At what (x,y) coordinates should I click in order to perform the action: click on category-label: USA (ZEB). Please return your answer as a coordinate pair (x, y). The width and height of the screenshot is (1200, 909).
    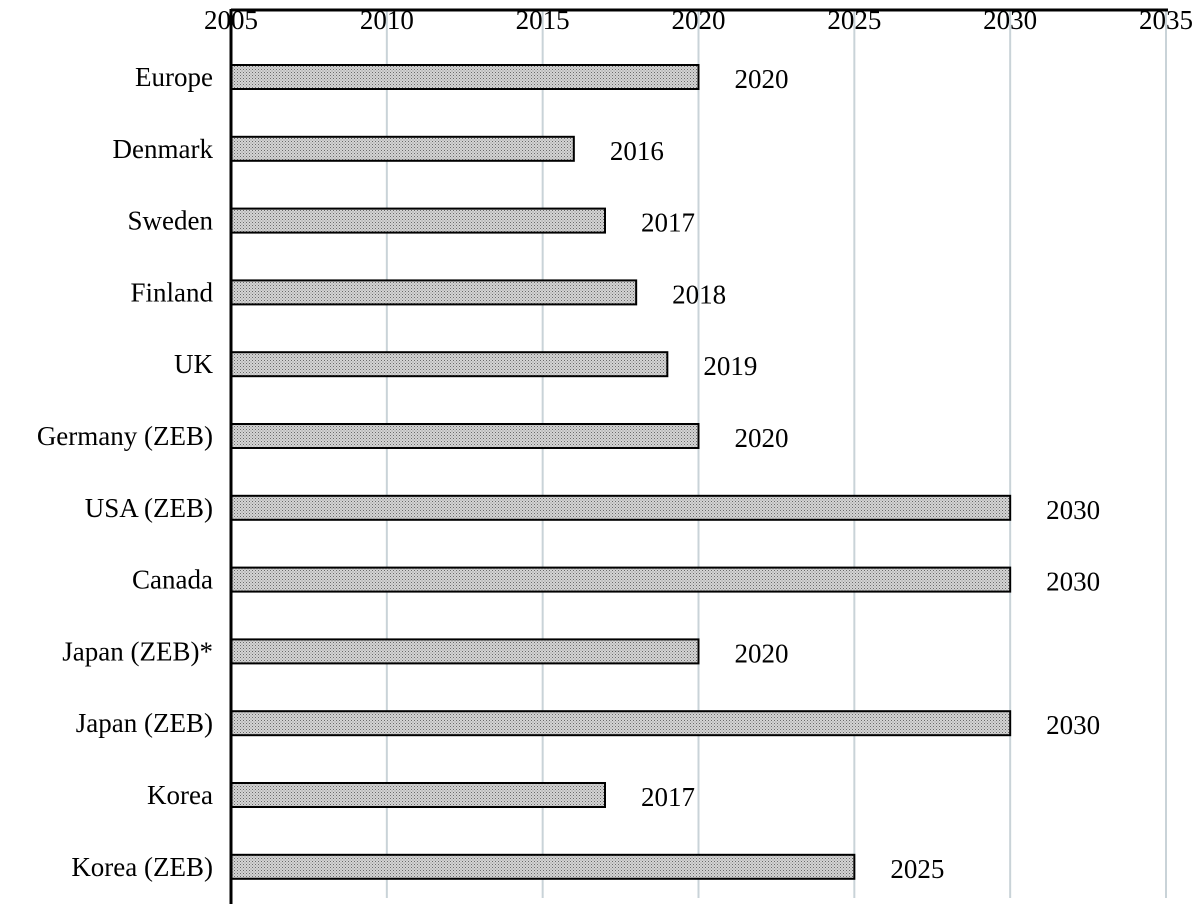
    Looking at the image, I should click on (149, 508).